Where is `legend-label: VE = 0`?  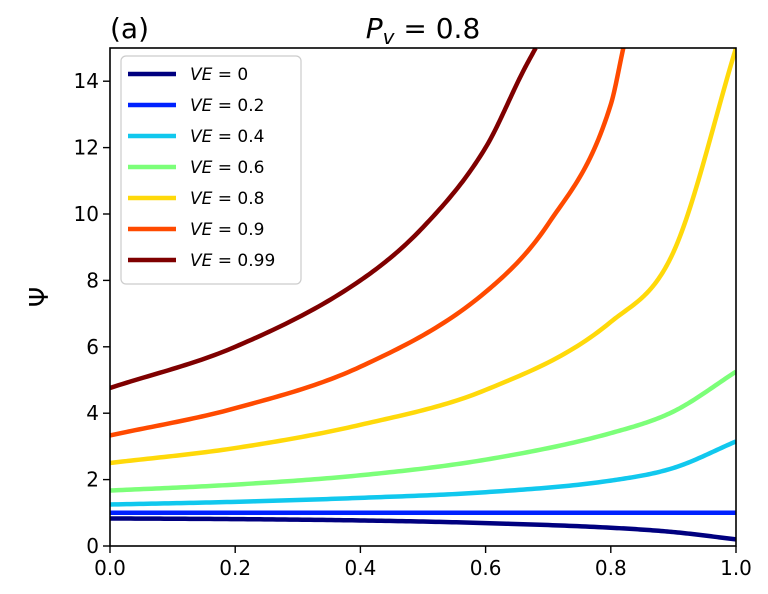
legend-label: VE = 0 is located at coordinates (219, 75).